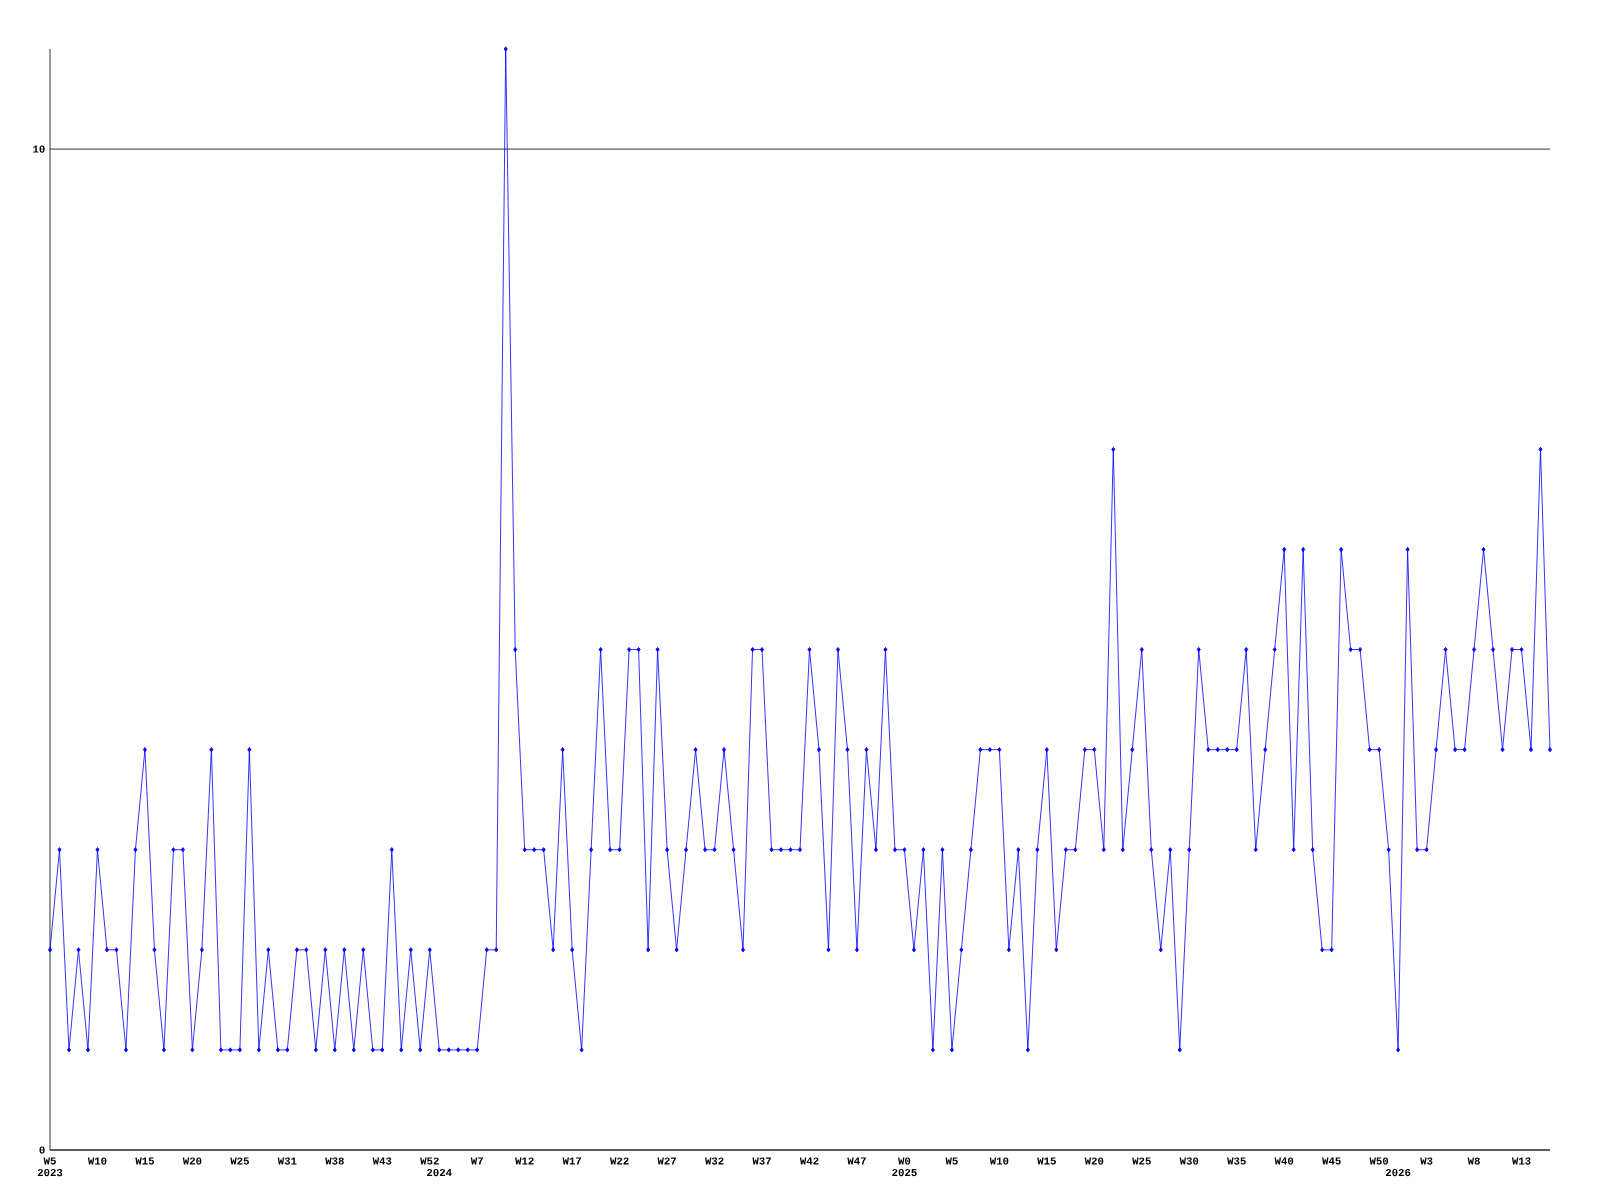 This screenshot has width=1600, height=1200. I want to click on x-tick-label: W40, so click(1284, 1161).